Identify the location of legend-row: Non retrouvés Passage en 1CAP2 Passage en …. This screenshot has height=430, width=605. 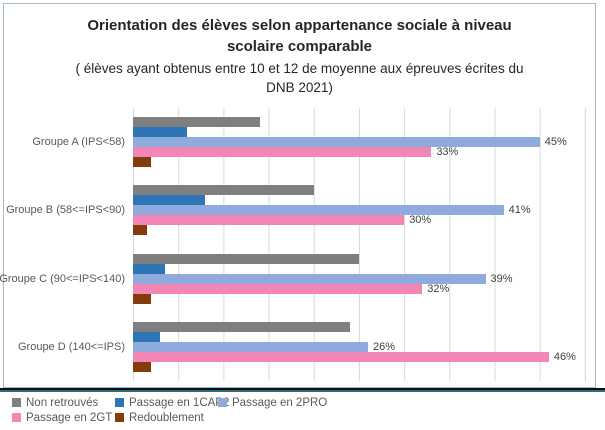
(169, 402).